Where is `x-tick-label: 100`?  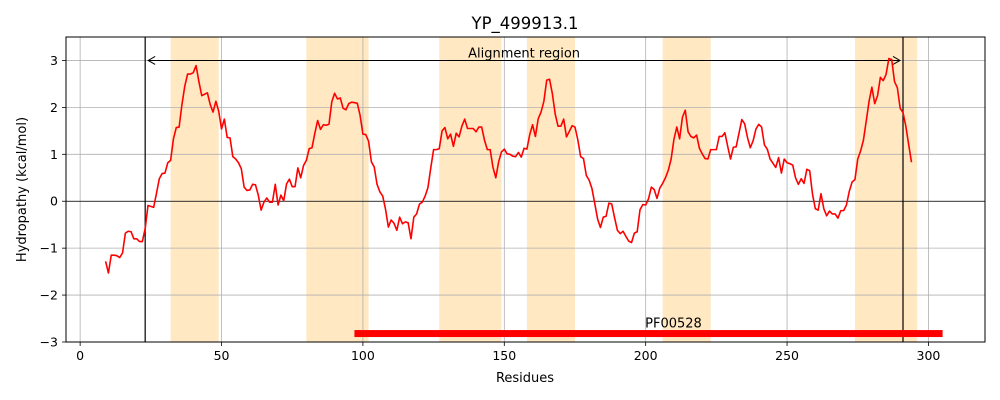 x-tick-label: 100 is located at coordinates (363, 355).